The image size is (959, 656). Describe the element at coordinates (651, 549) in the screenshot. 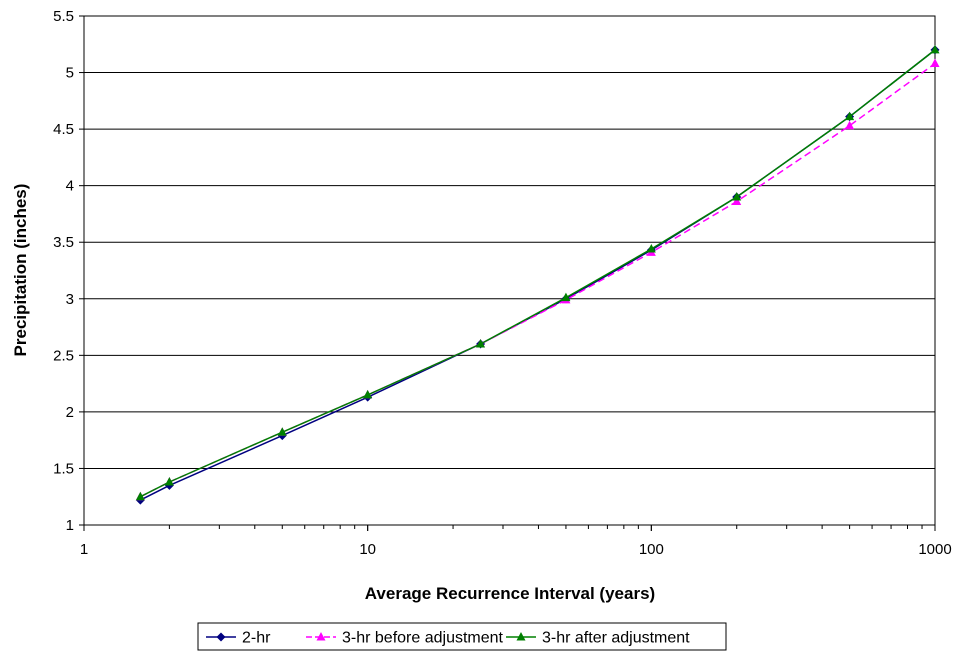

I see `x-tick-label-2: 100` at that location.